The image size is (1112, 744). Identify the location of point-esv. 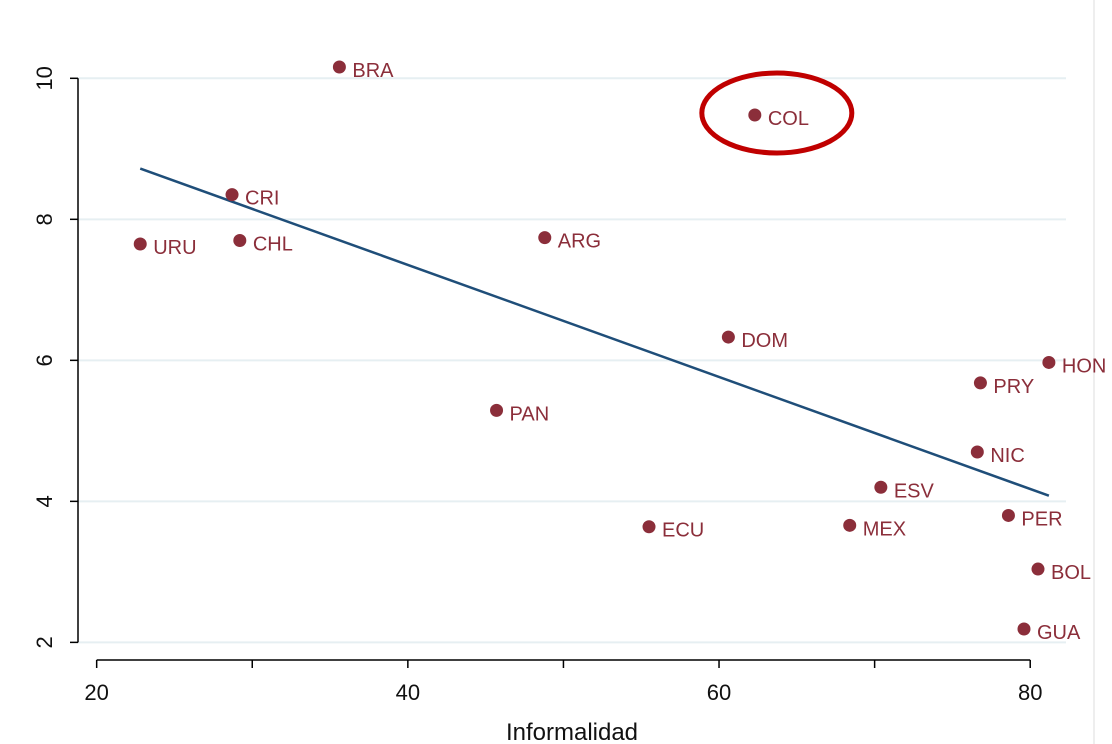
(881, 487).